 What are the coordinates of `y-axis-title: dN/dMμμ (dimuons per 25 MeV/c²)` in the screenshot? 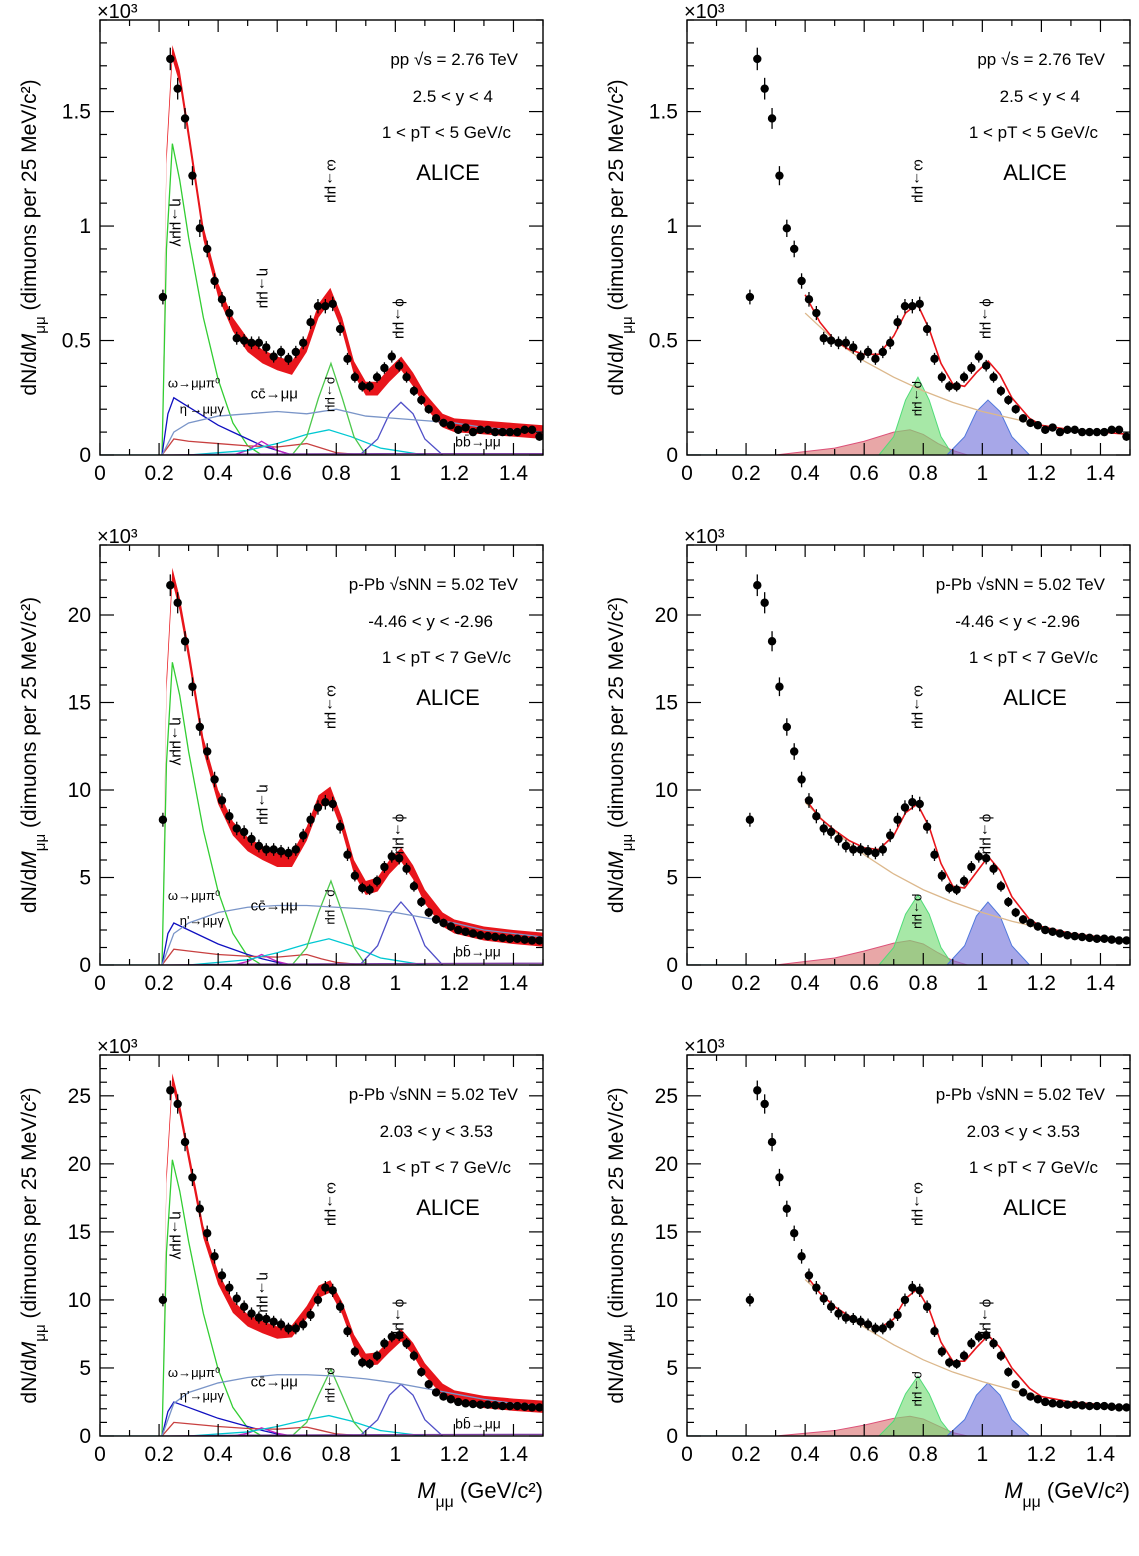 It's located at (620, 237).